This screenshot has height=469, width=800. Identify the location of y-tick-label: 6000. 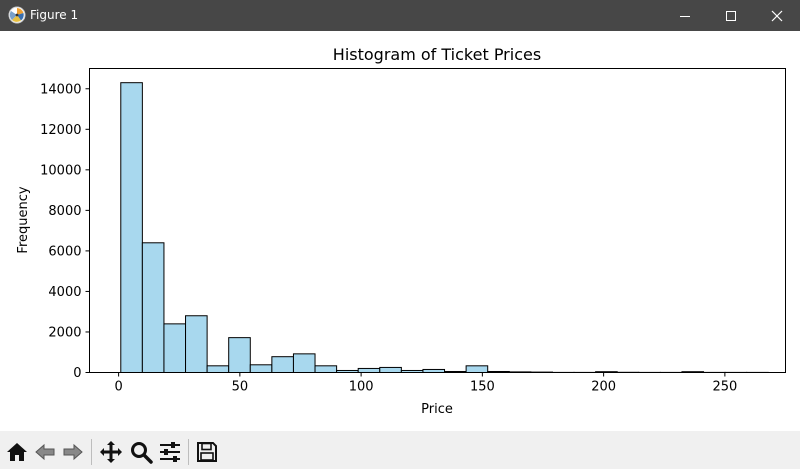
(64, 251).